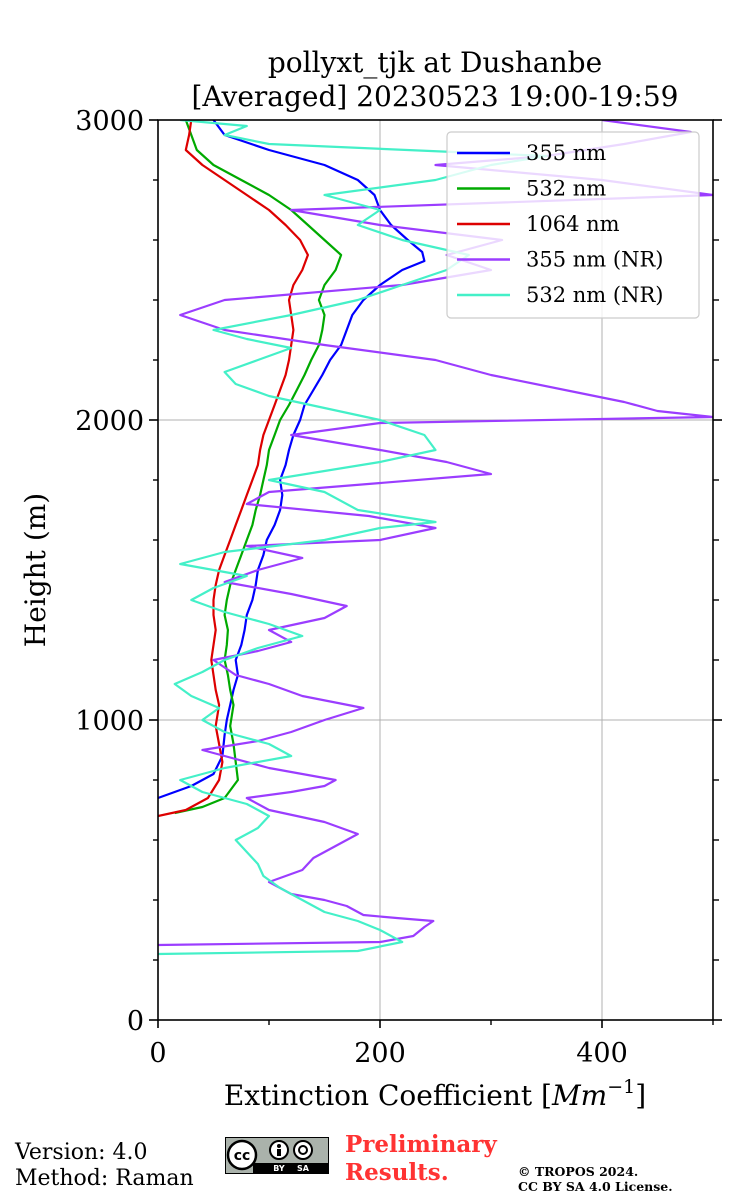 Image resolution: width=750 pixels, height=1200 pixels. I want to click on legend-label-2: 1064 nm, so click(573, 224).